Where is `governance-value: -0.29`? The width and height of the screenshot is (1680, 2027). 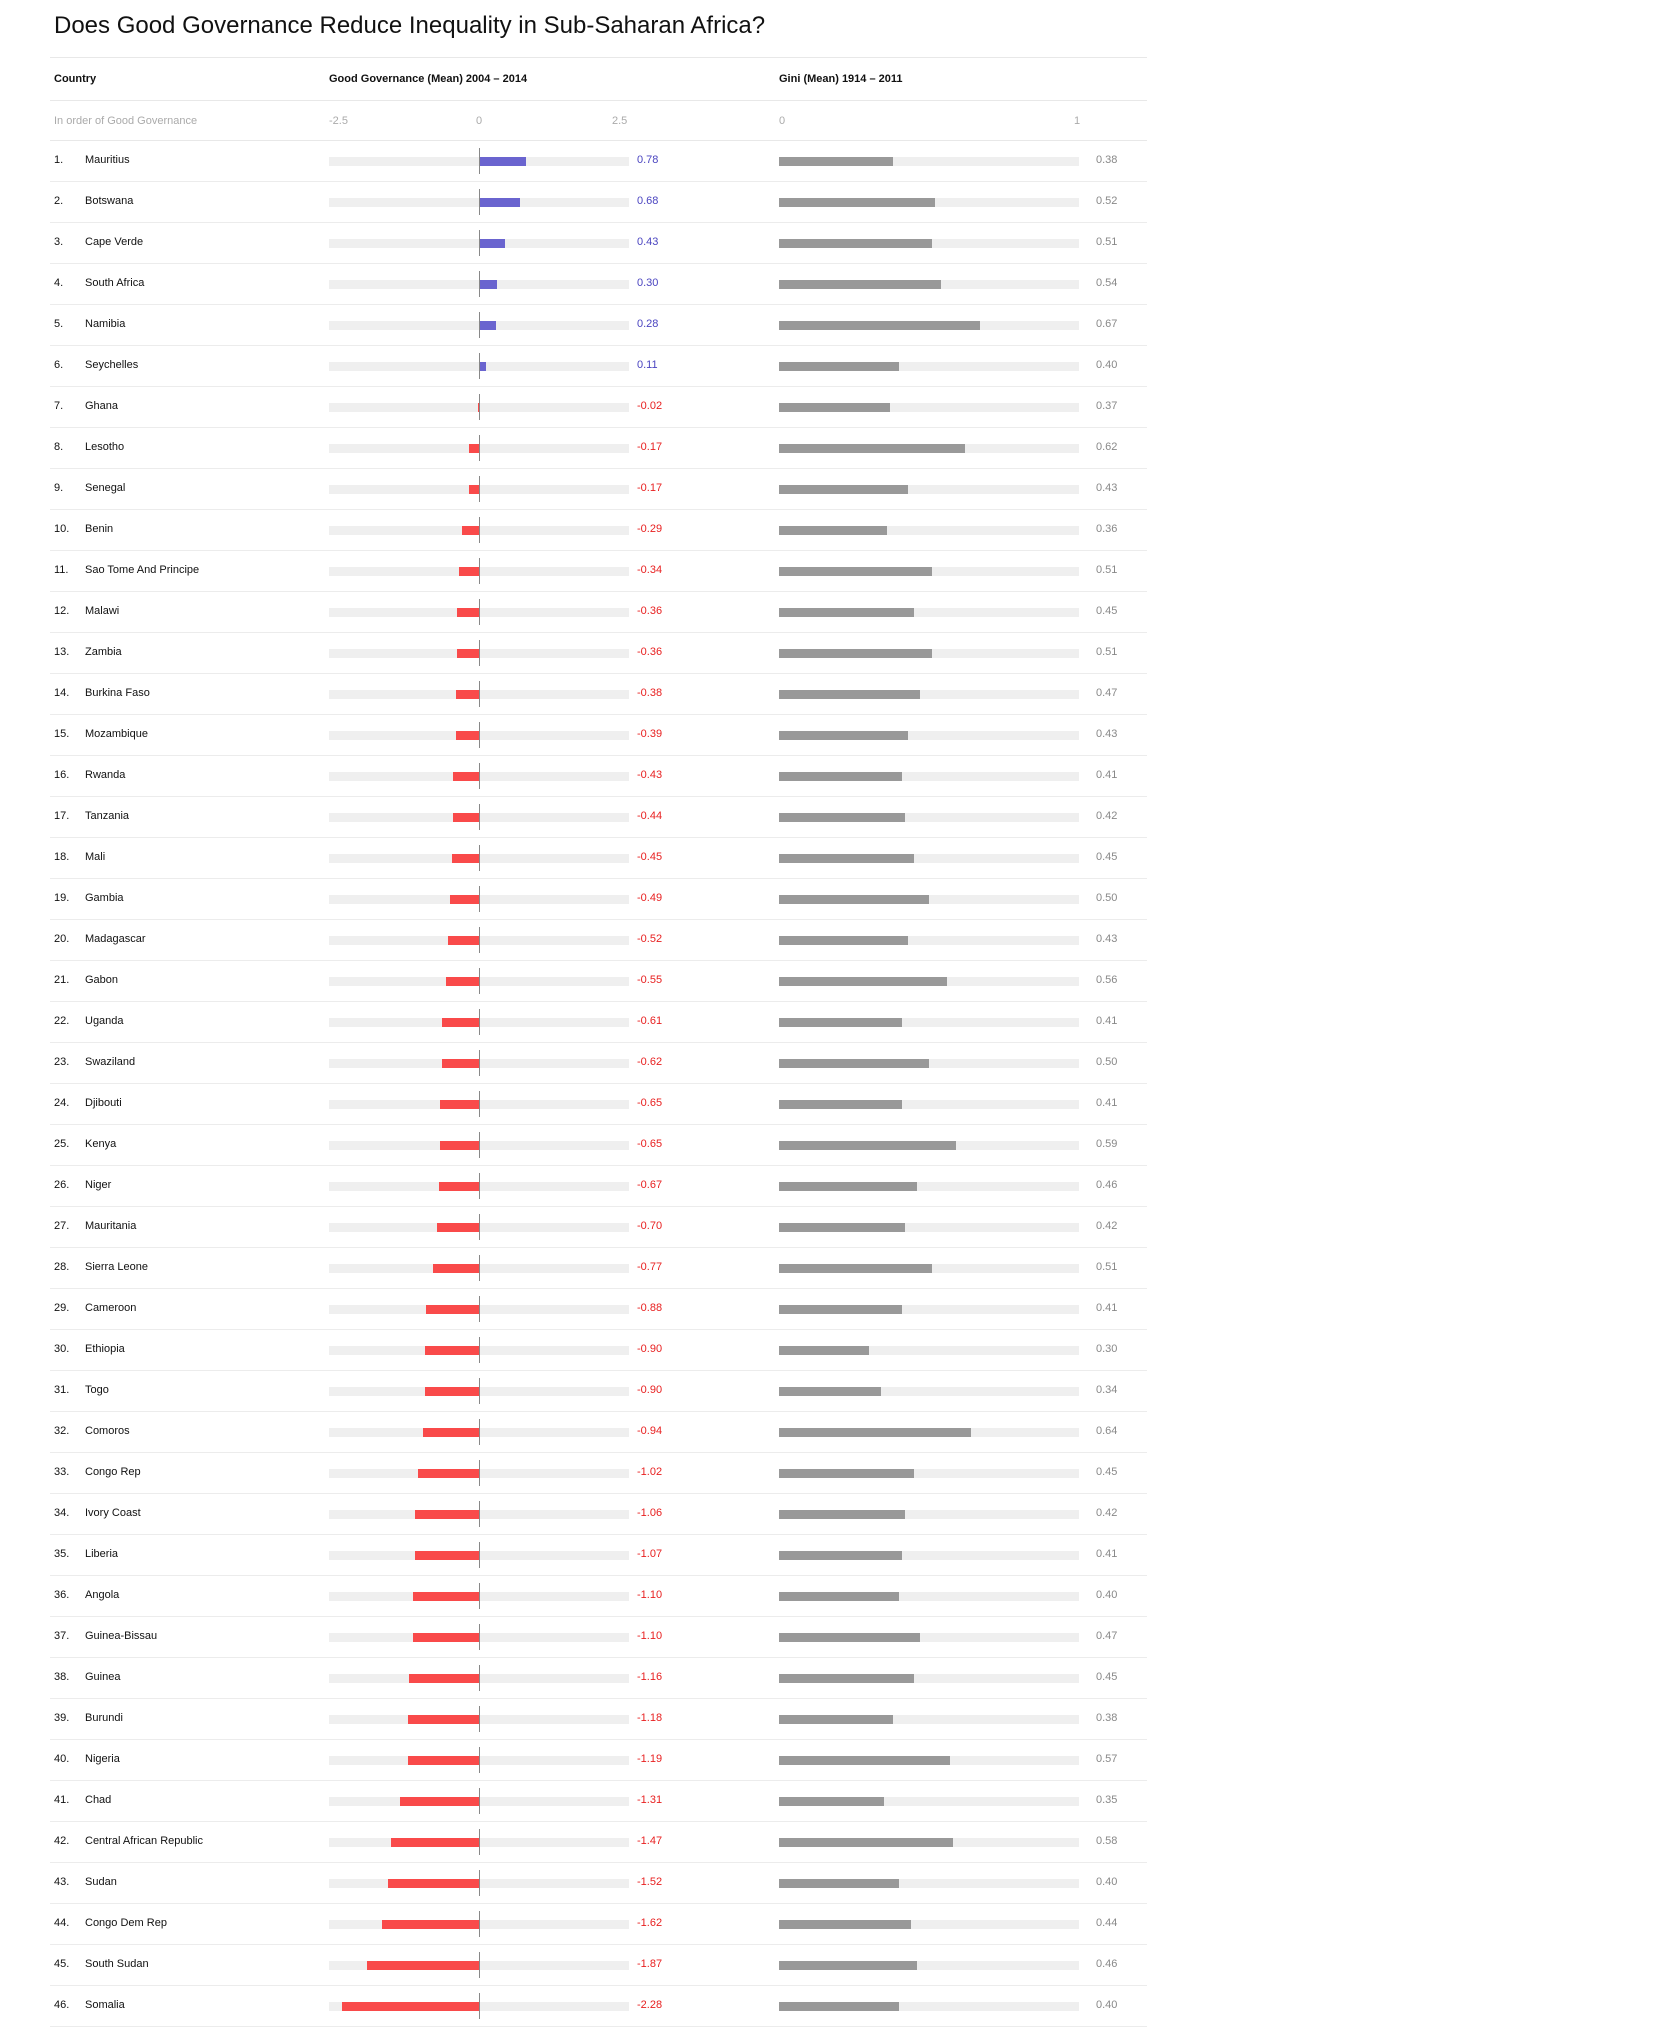
governance-value: -0.29 is located at coordinates (650, 529).